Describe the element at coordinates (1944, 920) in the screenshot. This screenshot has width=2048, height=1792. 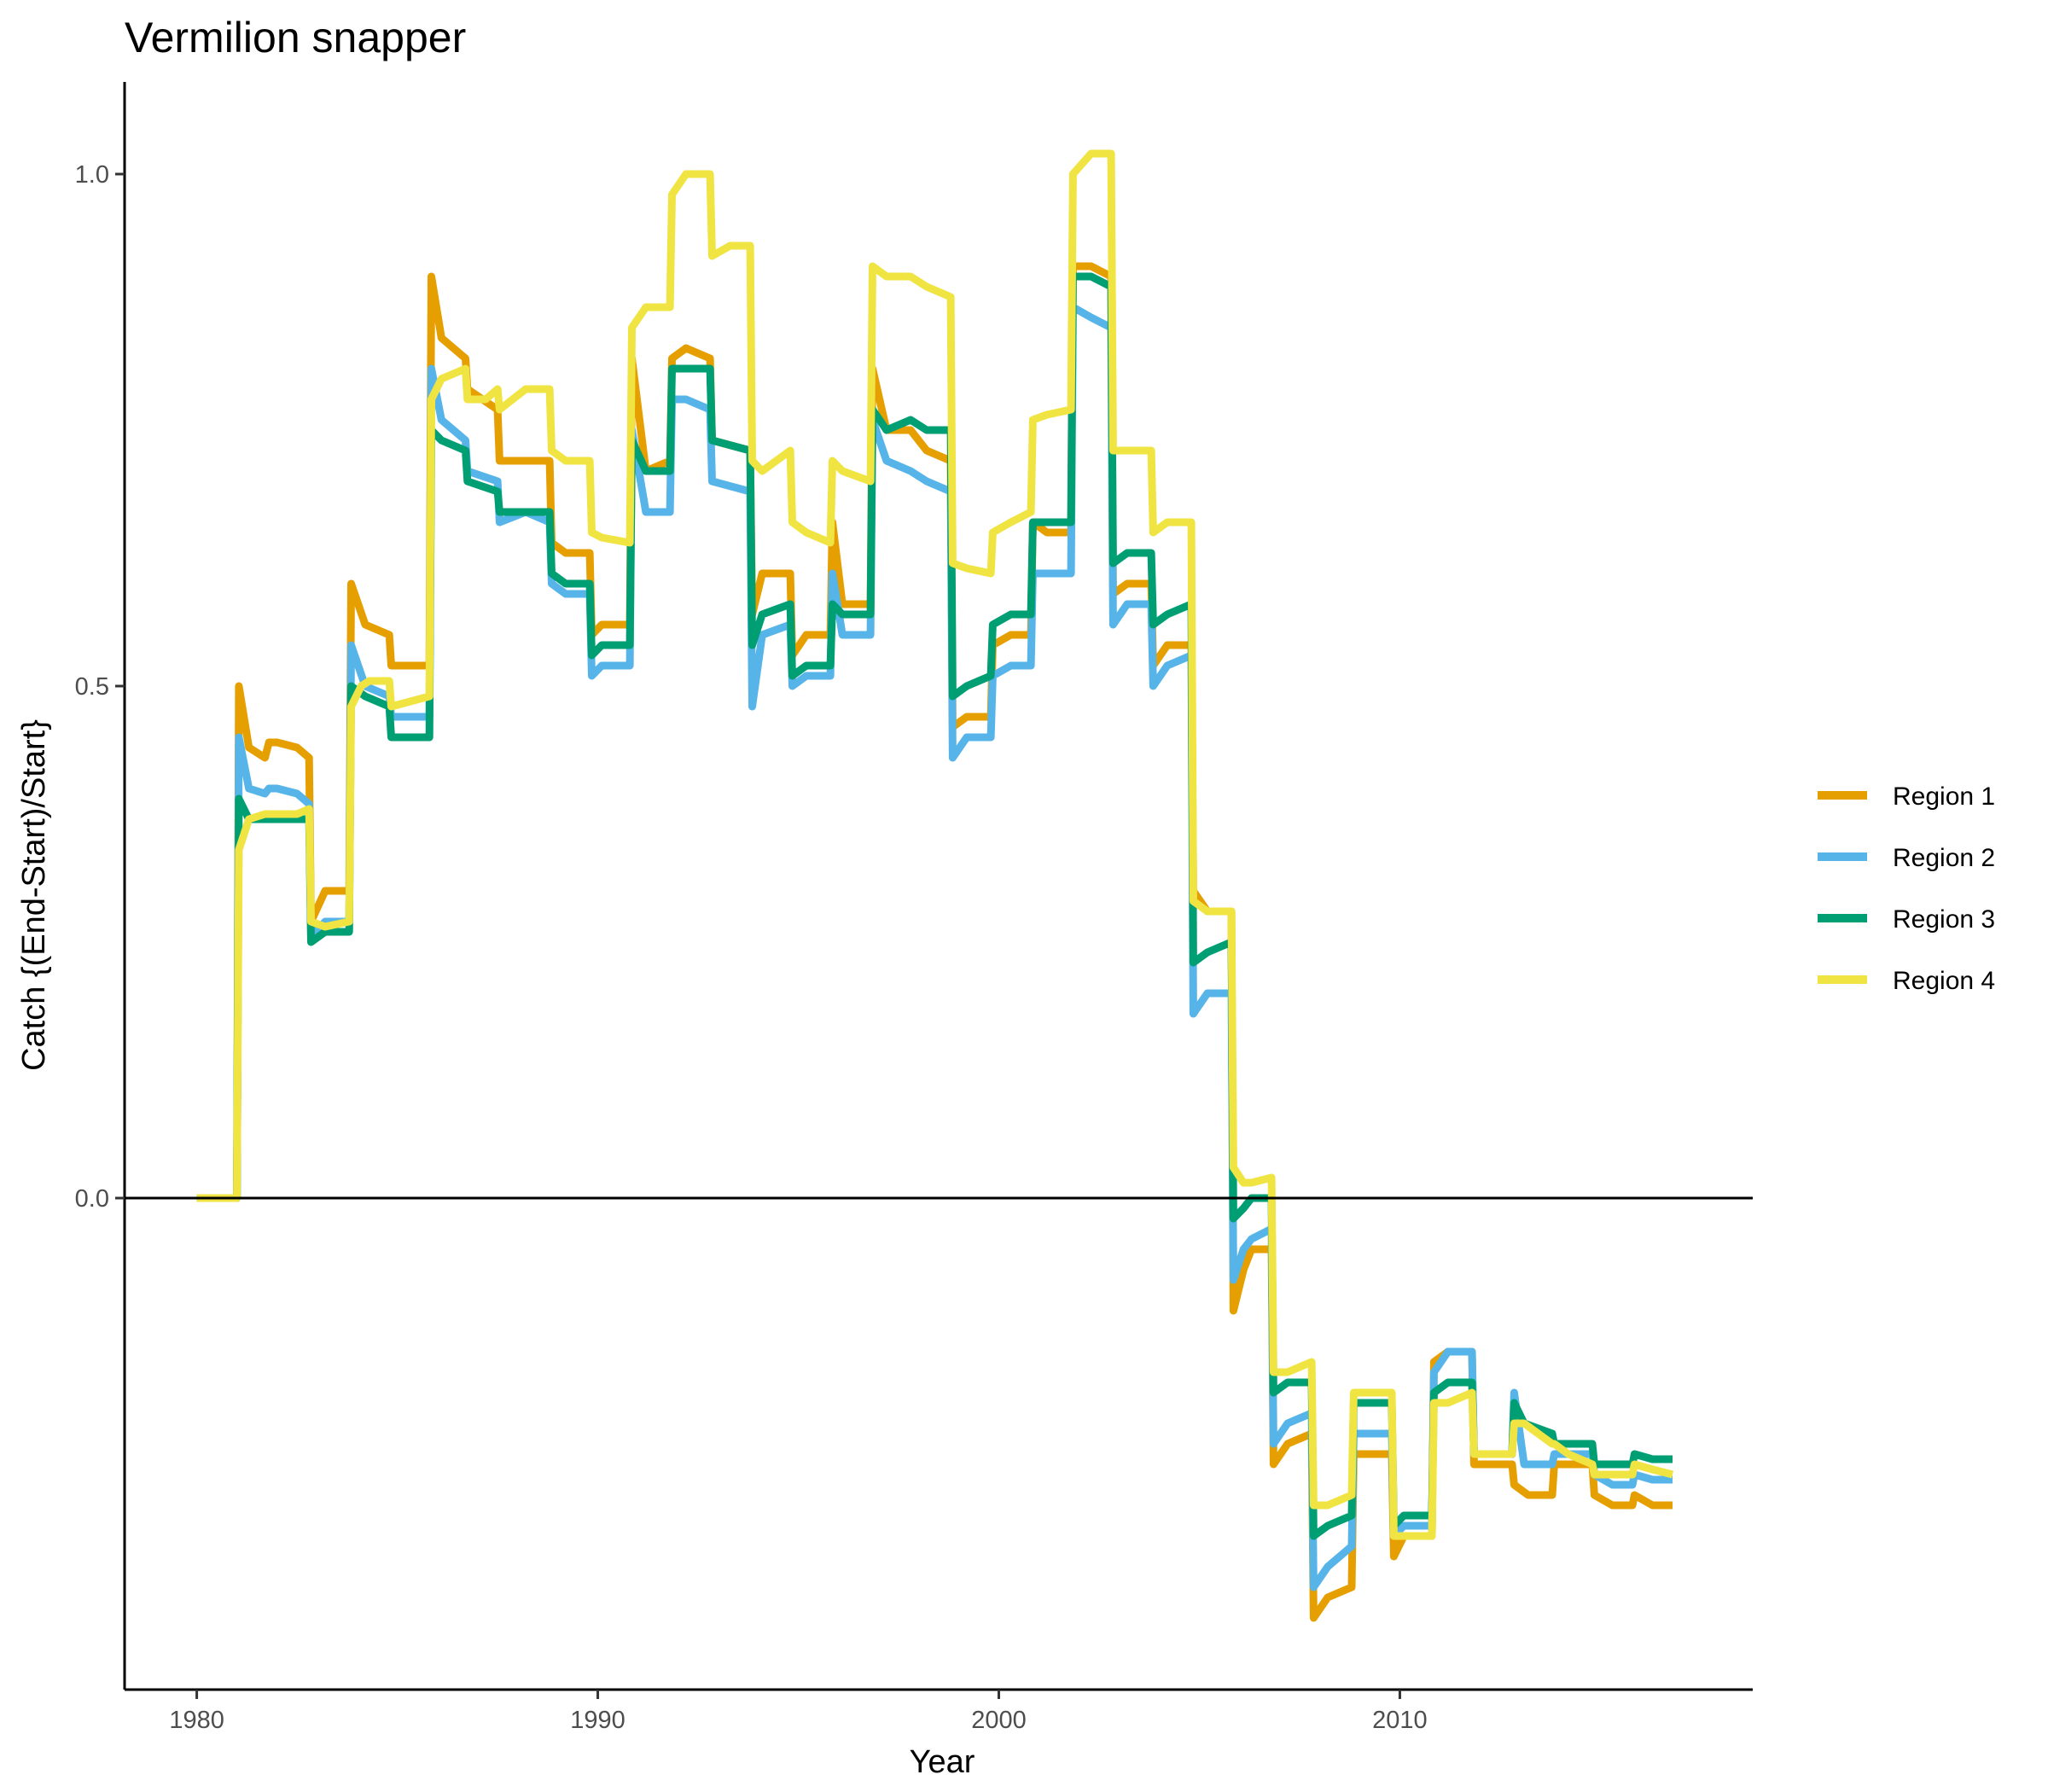
I see `legend-label-region-3: Region 3` at that location.